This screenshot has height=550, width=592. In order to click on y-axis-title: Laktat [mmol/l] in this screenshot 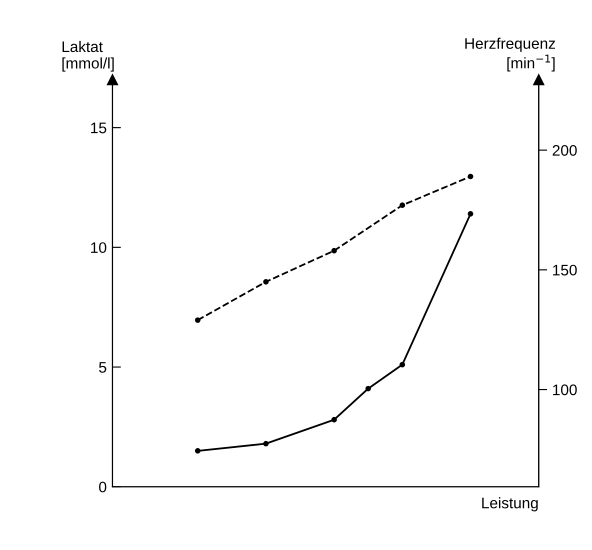, I will do `click(88, 56)`.